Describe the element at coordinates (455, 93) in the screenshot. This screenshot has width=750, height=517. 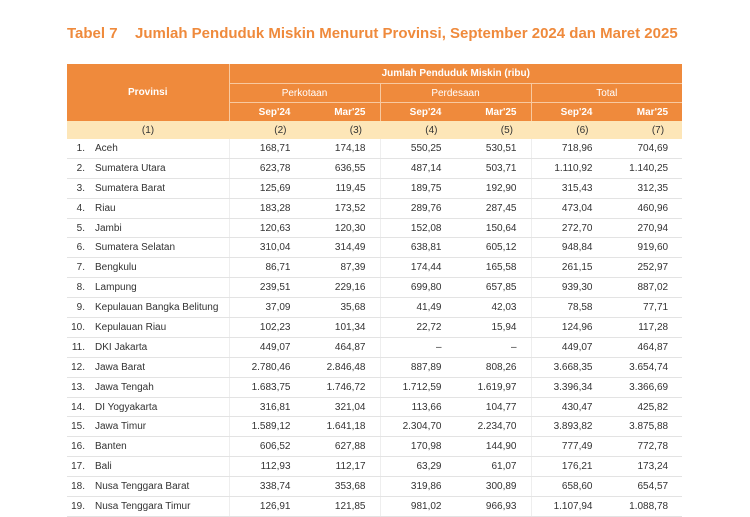
I see `header-group-perdesaan: Perdesaan` at that location.